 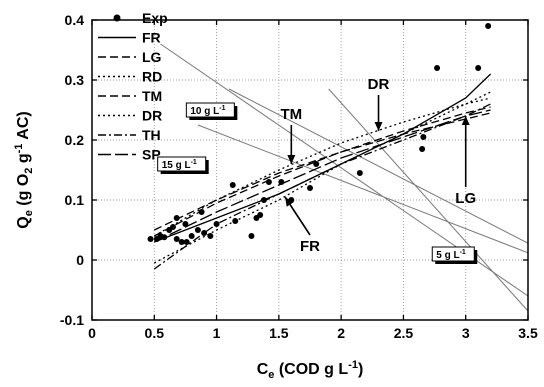 I want to click on box-label: 15 g L-1, so click(x=179, y=165).